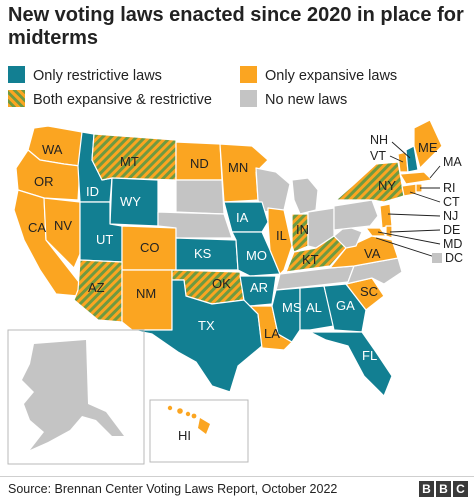 The height and width of the screenshot is (503, 474). Describe the element at coordinates (206, 325) in the screenshot. I see `label-TX: TX` at that location.